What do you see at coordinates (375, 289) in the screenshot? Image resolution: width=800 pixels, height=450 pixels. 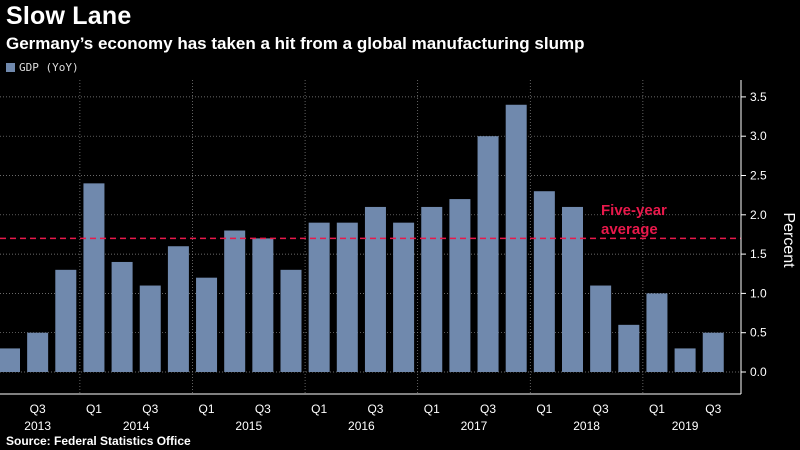 I see `bar-q3-2016` at bounding box center [375, 289].